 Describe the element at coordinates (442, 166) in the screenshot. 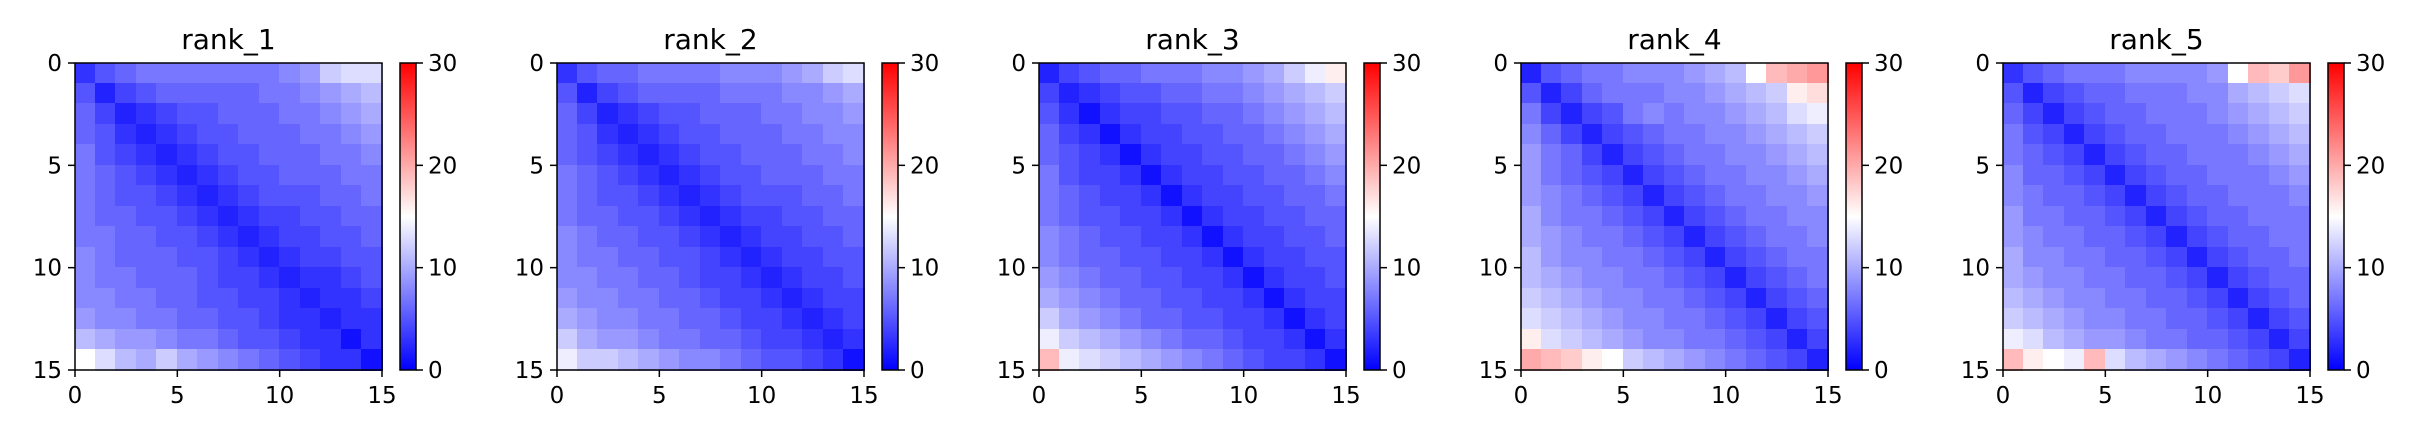

I see `colorbar-tick-label: 20` at that location.